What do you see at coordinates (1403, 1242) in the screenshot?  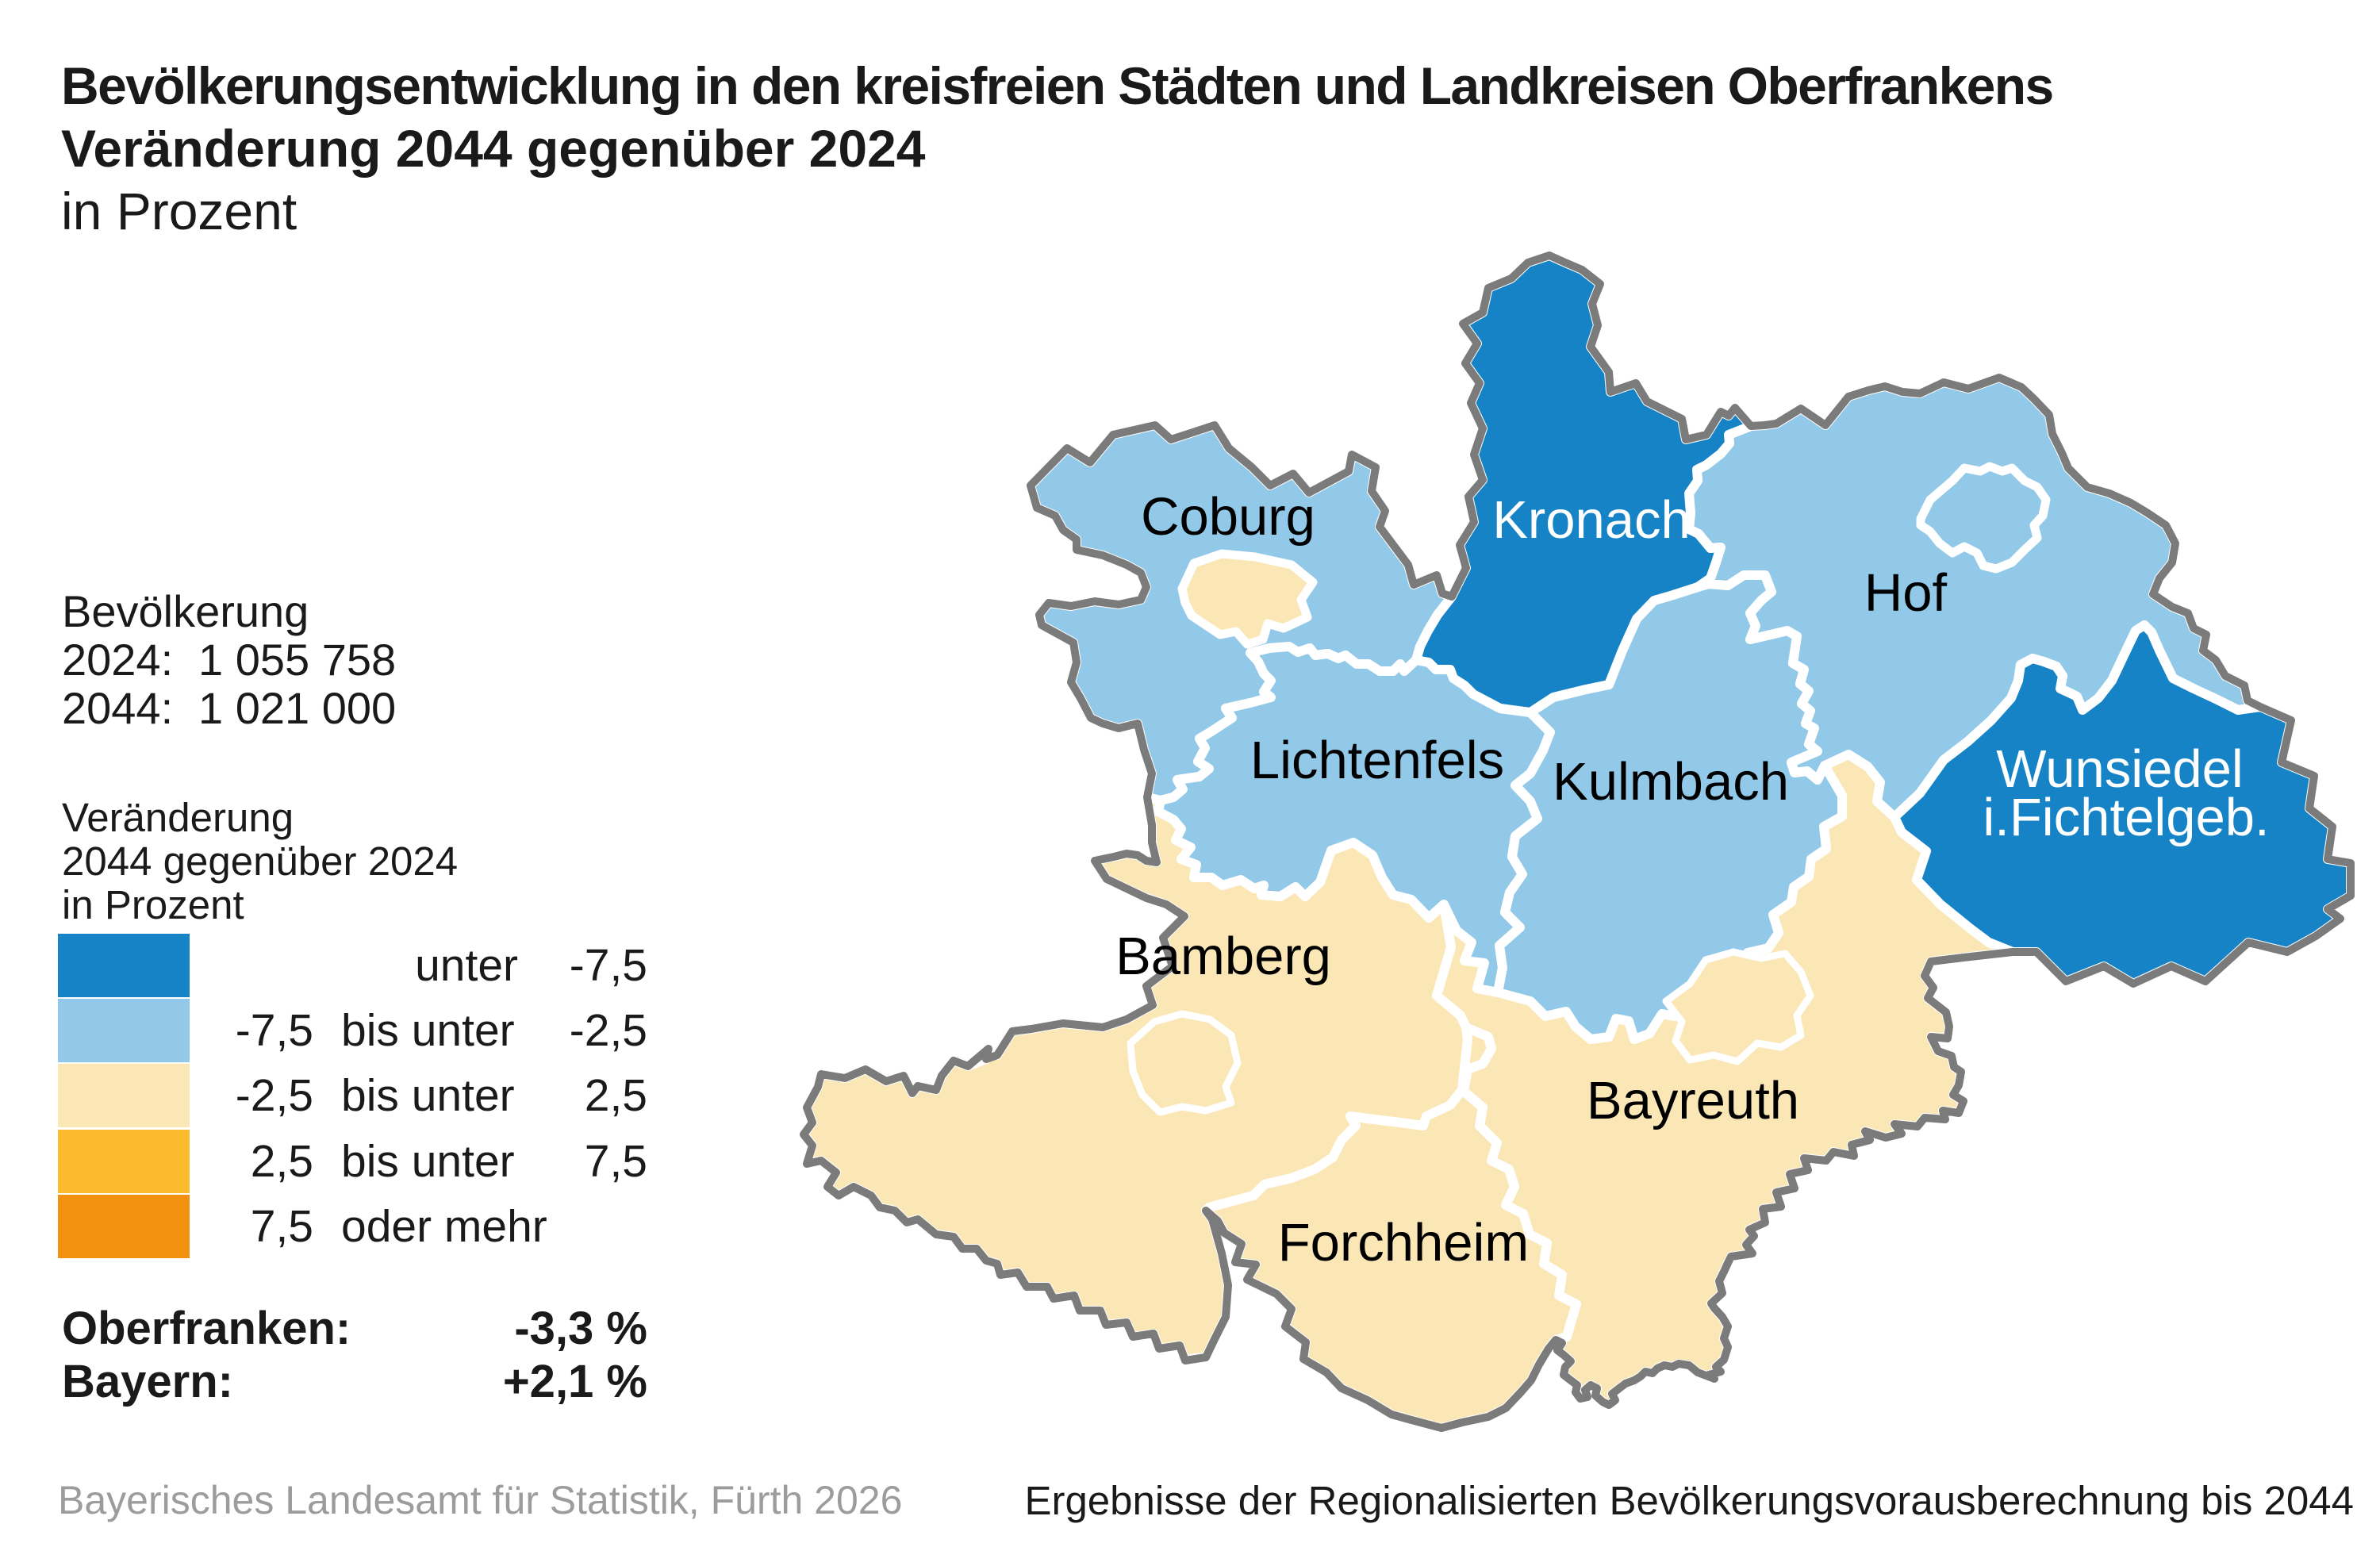 I see `svg-text: Forchheim` at bounding box center [1403, 1242].